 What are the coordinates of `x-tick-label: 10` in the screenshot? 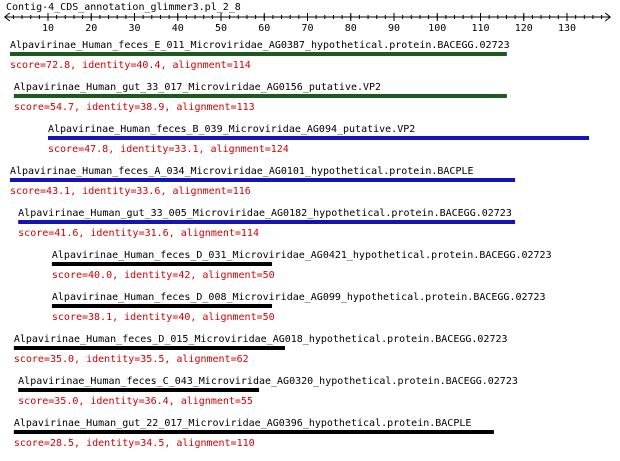 It's located at (48, 28).